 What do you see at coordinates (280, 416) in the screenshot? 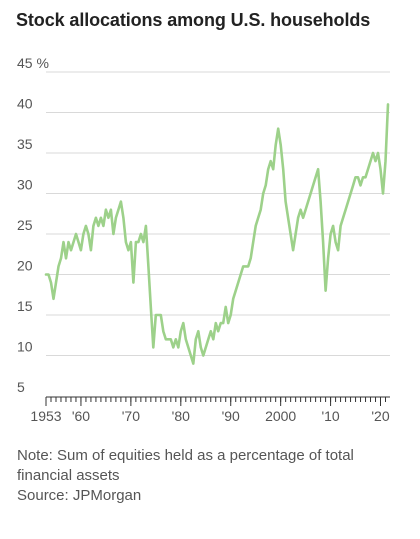
I see `x-tick-label: 2000` at bounding box center [280, 416].